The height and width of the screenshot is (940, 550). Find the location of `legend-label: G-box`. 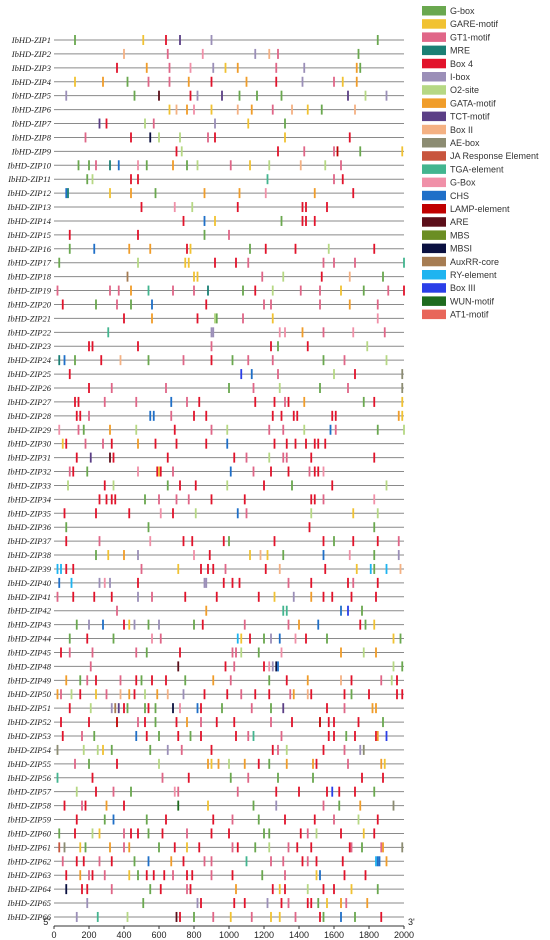

legend-label: G-box is located at coordinates (462, 11).